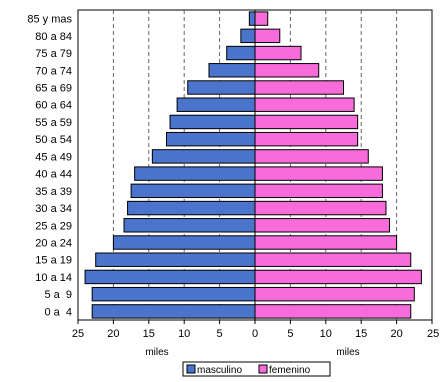 The width and height of the screenshot is (445, 382). What do you see at coordinates (53, 261) in the screenshot?
I see `age-group-label: 15 a 19` at bounding box center [53, 261].